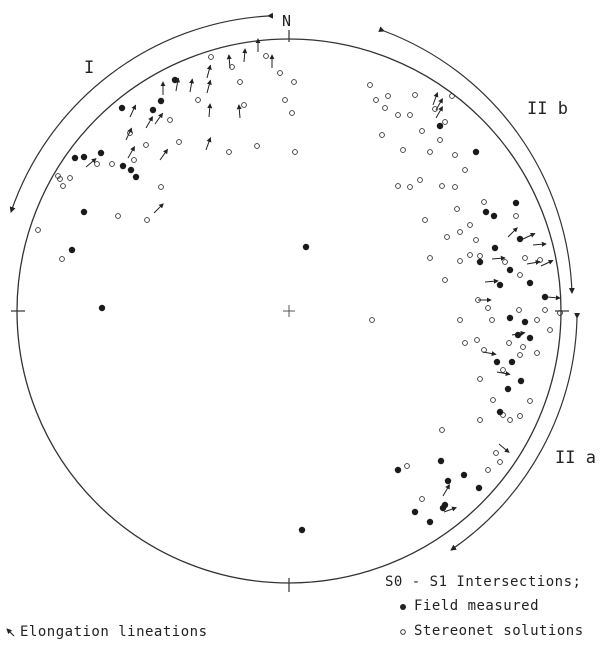  What do you see at coordinates (287, 21) in the screenshot?
I see `north-label: N` at bounding box center [287, 21].